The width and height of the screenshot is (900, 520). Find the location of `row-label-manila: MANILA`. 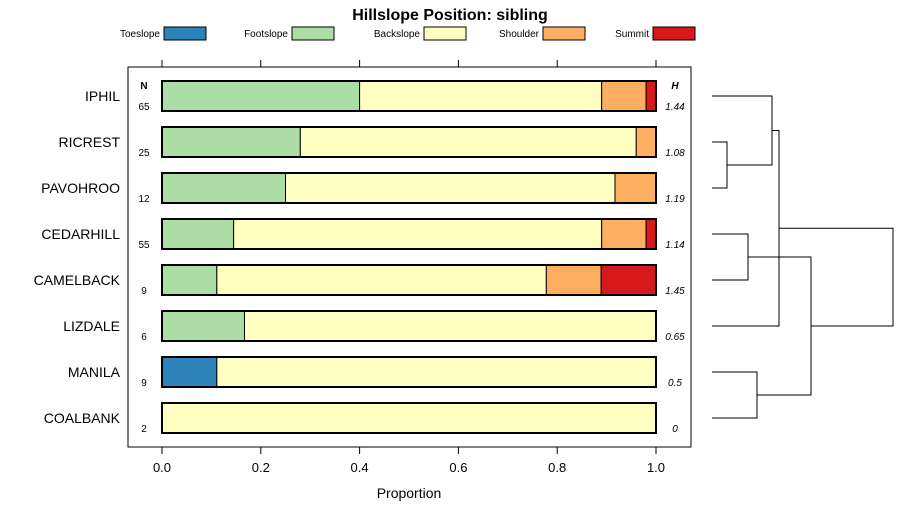

row-label-manila: MANILA is located at coordinates (94, 372).